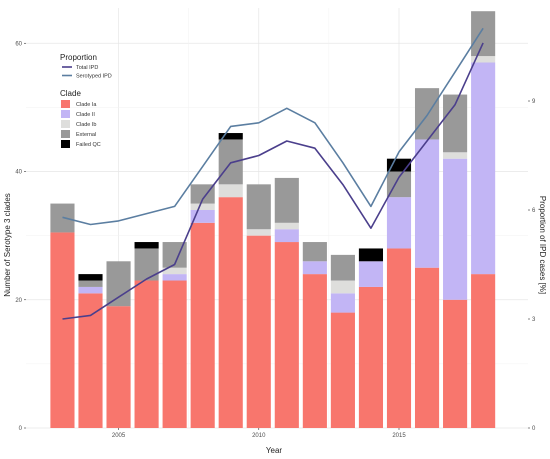 The height and width of the screenshot is (459, 550). I want to click on bar-external-2009, so click(230, 162).